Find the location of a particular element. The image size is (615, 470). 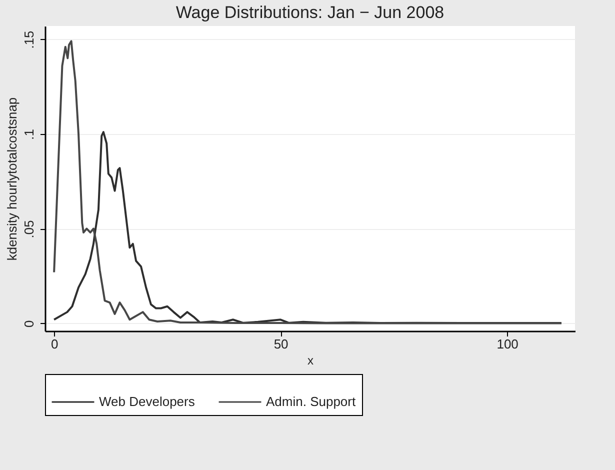

x-tick-label: 100 is located at coordinates (507, 344).